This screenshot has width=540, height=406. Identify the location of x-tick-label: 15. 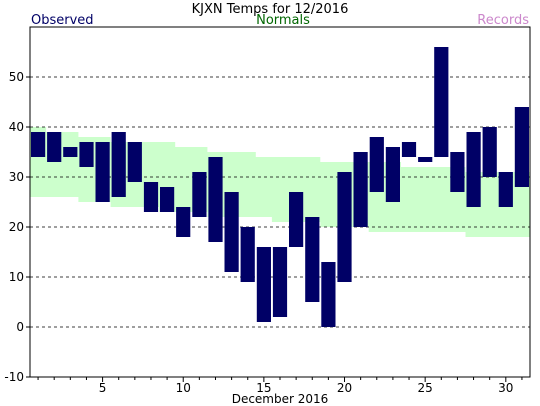
(263, 388).